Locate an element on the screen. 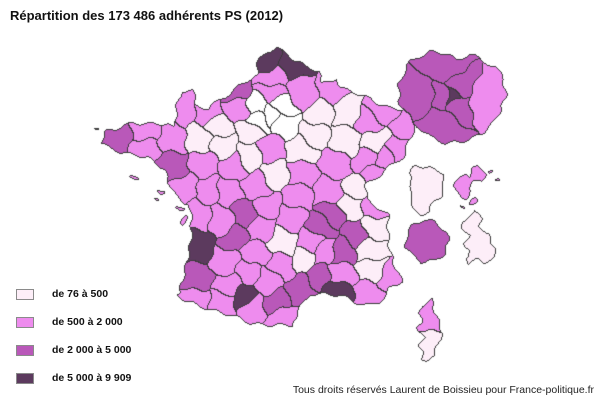  legend-item: de 500 à 2 000 is located at coordinates (73, 322).